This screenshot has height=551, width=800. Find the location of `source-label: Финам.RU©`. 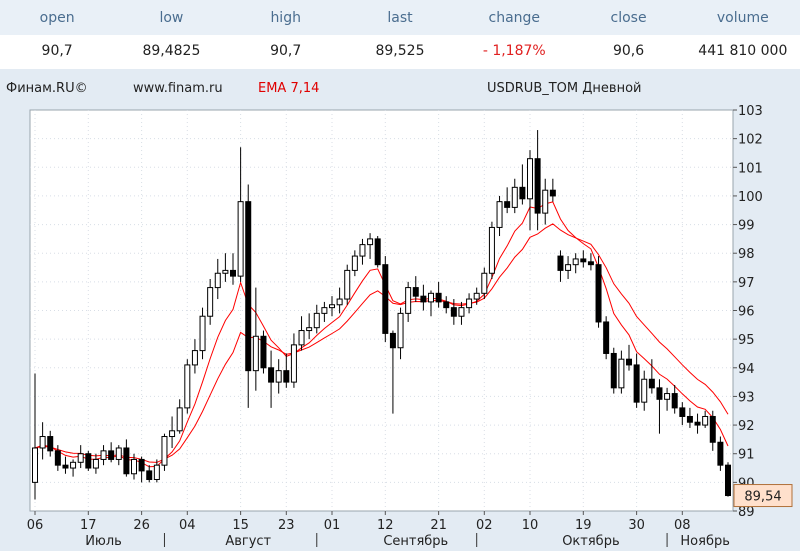

source-label: Финам.RU© is located at coordinates (47, 88).